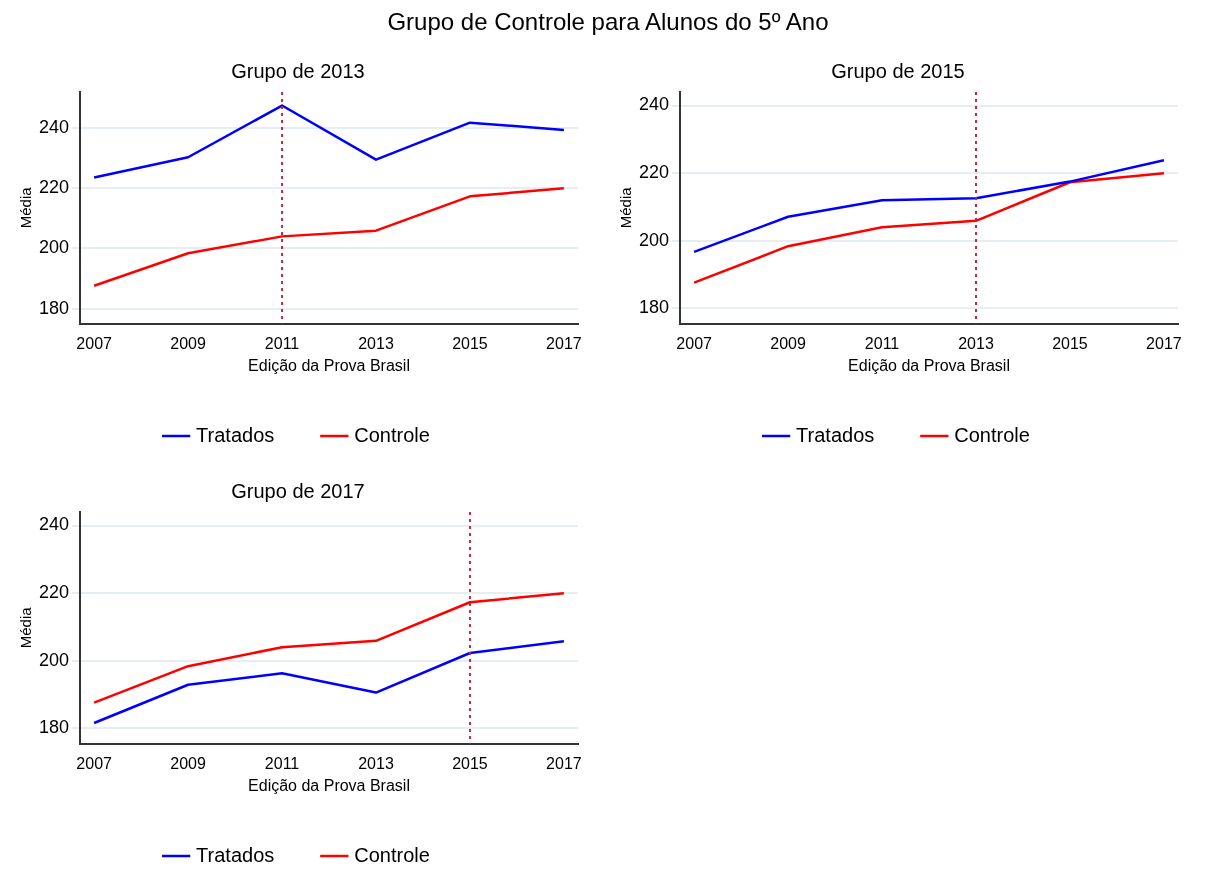 This screenshot has height=883, width=1208. I want to click on text: Grupo de Controle para Alunos do 5º Ano, so click(608, 22).